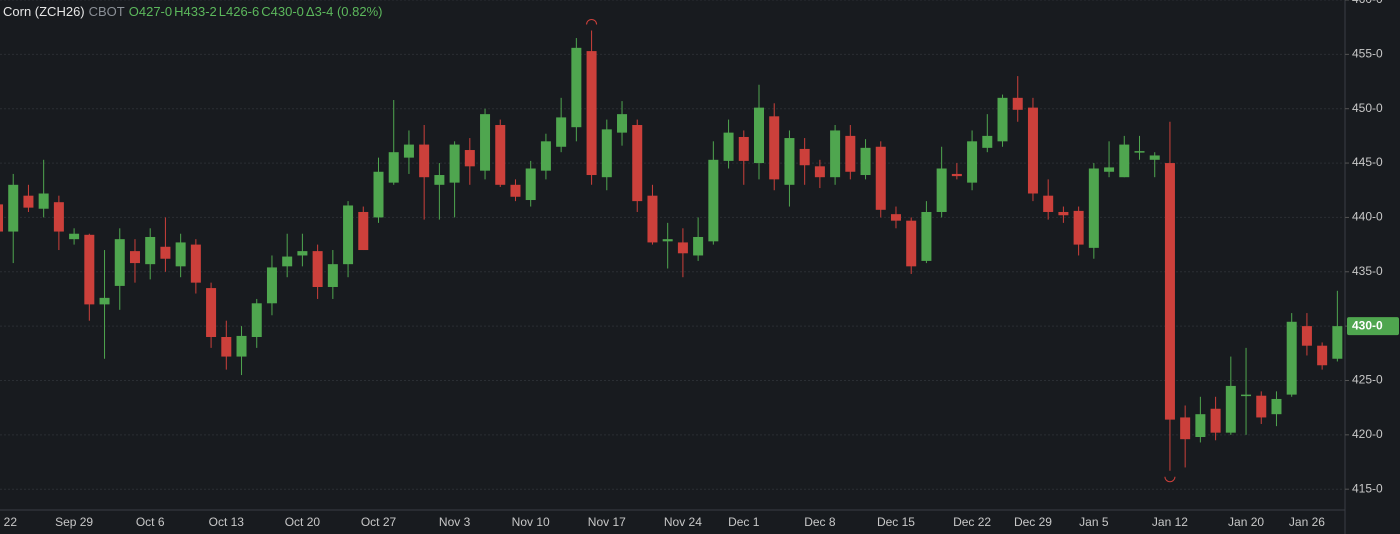 Image resolution: width=1400 pixels, height=534 pixels. Describe the element at coordinates (344, 11) in the screenshot. I see `change-label: Δ3-4 (0.82%)` at that location.